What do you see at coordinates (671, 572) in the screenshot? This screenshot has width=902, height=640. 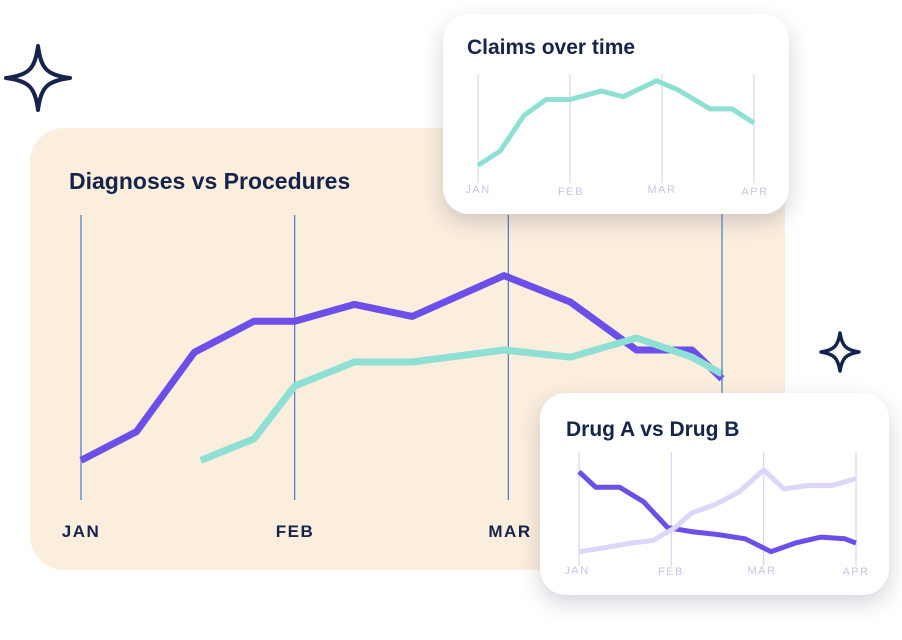 I see `drug-x-tick-label: FEB` at bounding box center [671, 572].